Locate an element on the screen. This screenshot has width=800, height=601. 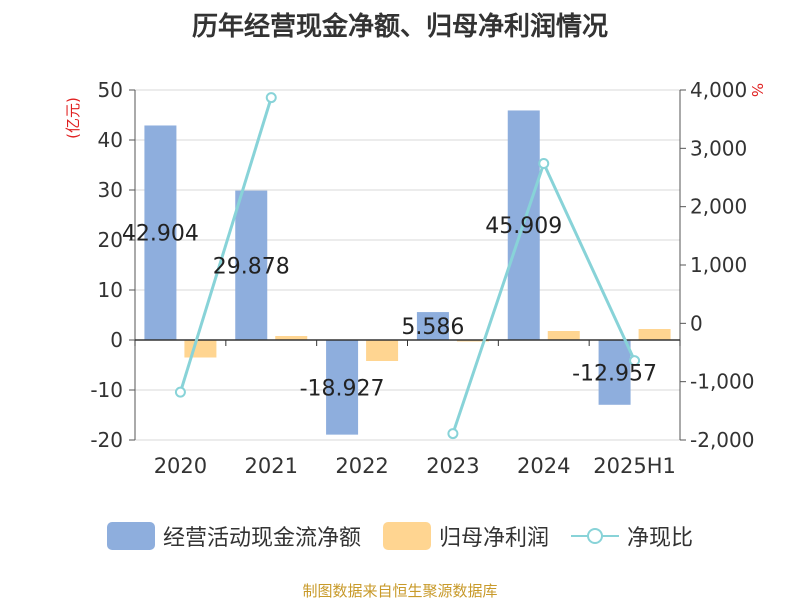
y-right-tick-label: 4,000 is located at coordinates (718, 90).